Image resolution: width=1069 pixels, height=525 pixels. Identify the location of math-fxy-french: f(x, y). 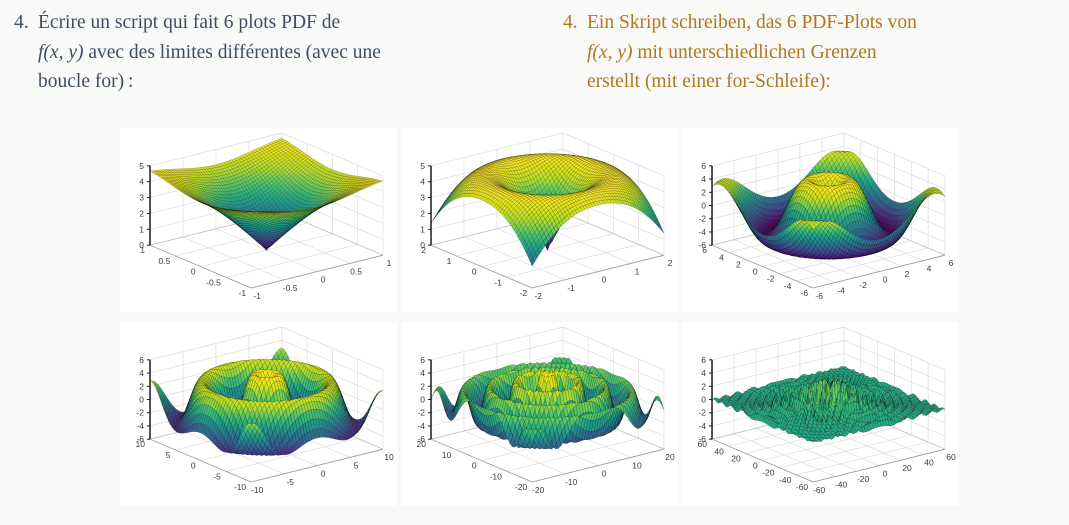
(61, 52).